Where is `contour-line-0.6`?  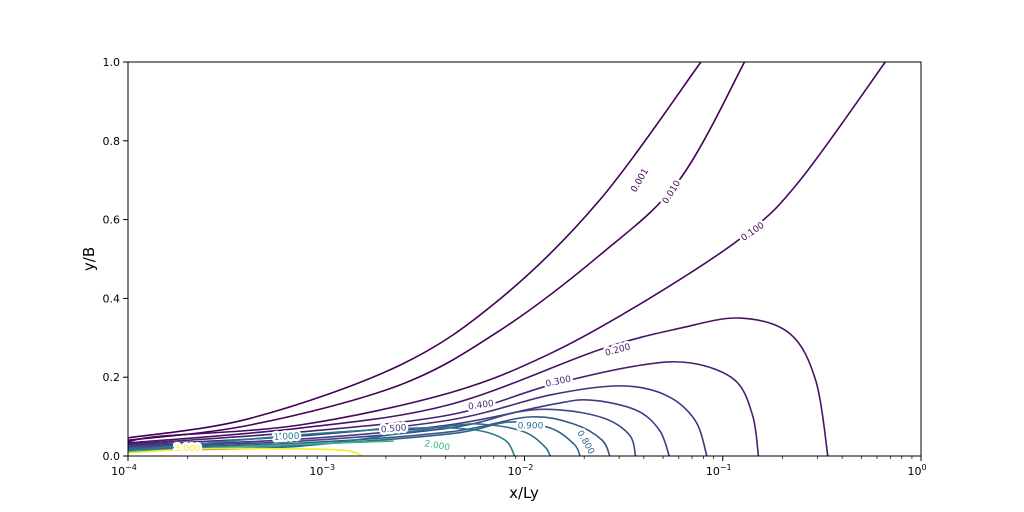 contour-line-0.6 is located at coordinates (382, 432).